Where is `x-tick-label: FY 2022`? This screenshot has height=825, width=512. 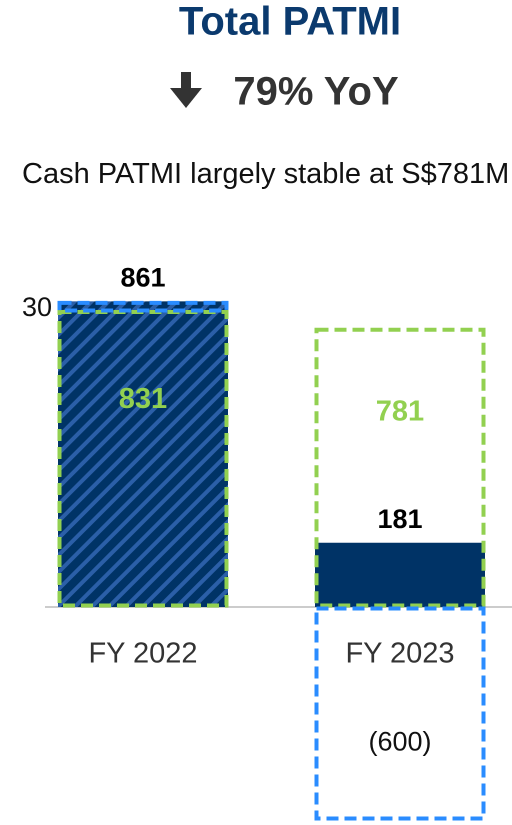 x-tick-label: FY 2022 is located at coordinates (142, 654).